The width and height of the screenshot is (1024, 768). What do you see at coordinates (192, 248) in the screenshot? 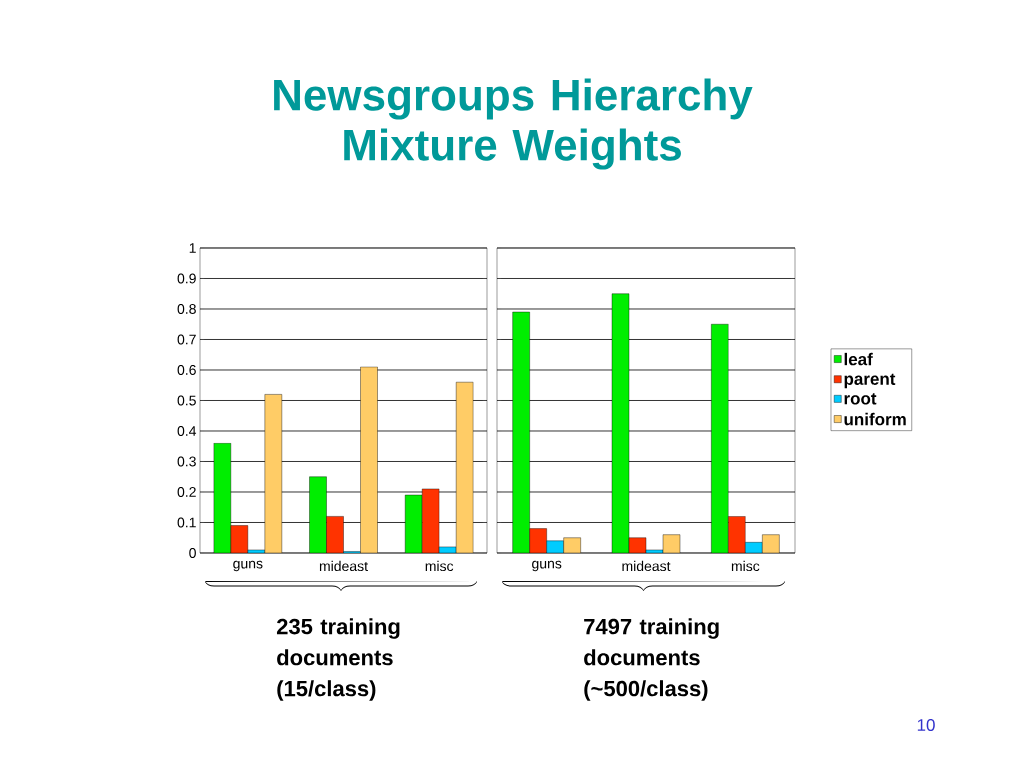
I see `y-tick-label: 1` at bounding box center [192, 248].